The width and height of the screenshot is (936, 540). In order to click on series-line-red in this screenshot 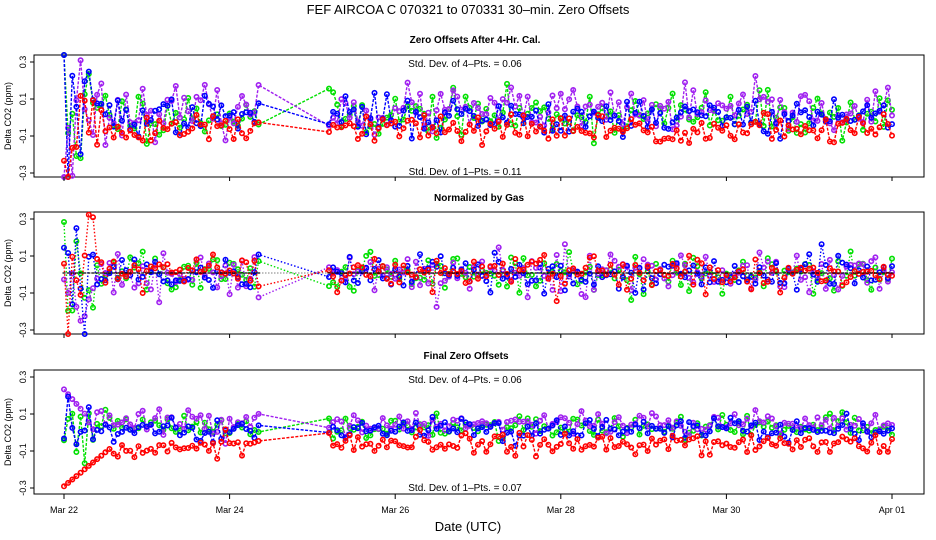, I will do `click(478, 457)`.